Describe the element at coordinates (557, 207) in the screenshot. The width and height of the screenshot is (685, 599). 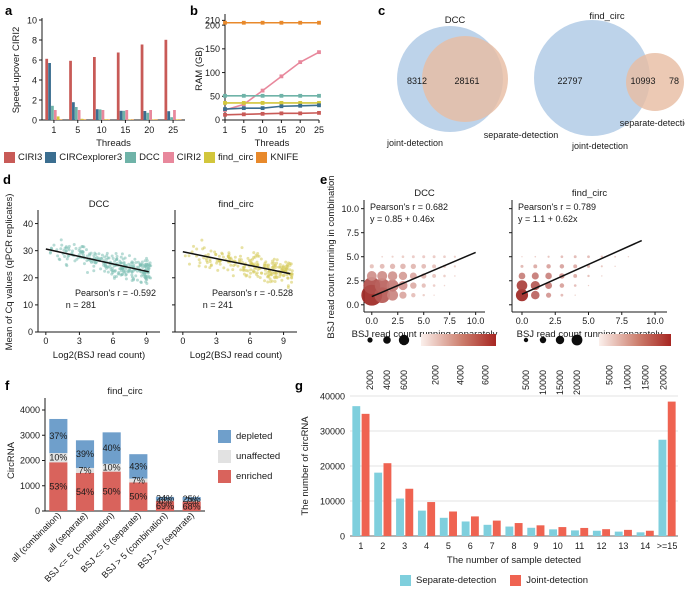
I see `panel-e-pearson: Pearson's r = 0.789` at that location.